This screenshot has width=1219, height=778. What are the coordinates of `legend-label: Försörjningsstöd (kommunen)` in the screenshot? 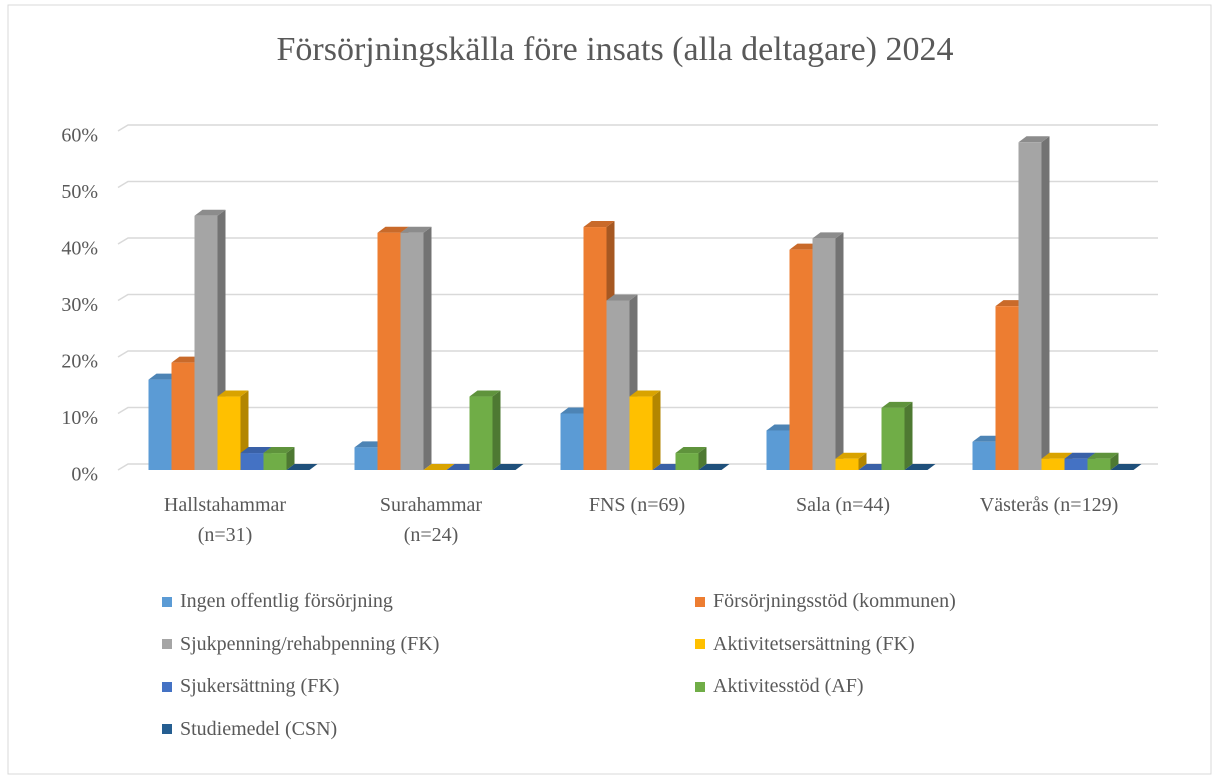 It's located at (834, 601).